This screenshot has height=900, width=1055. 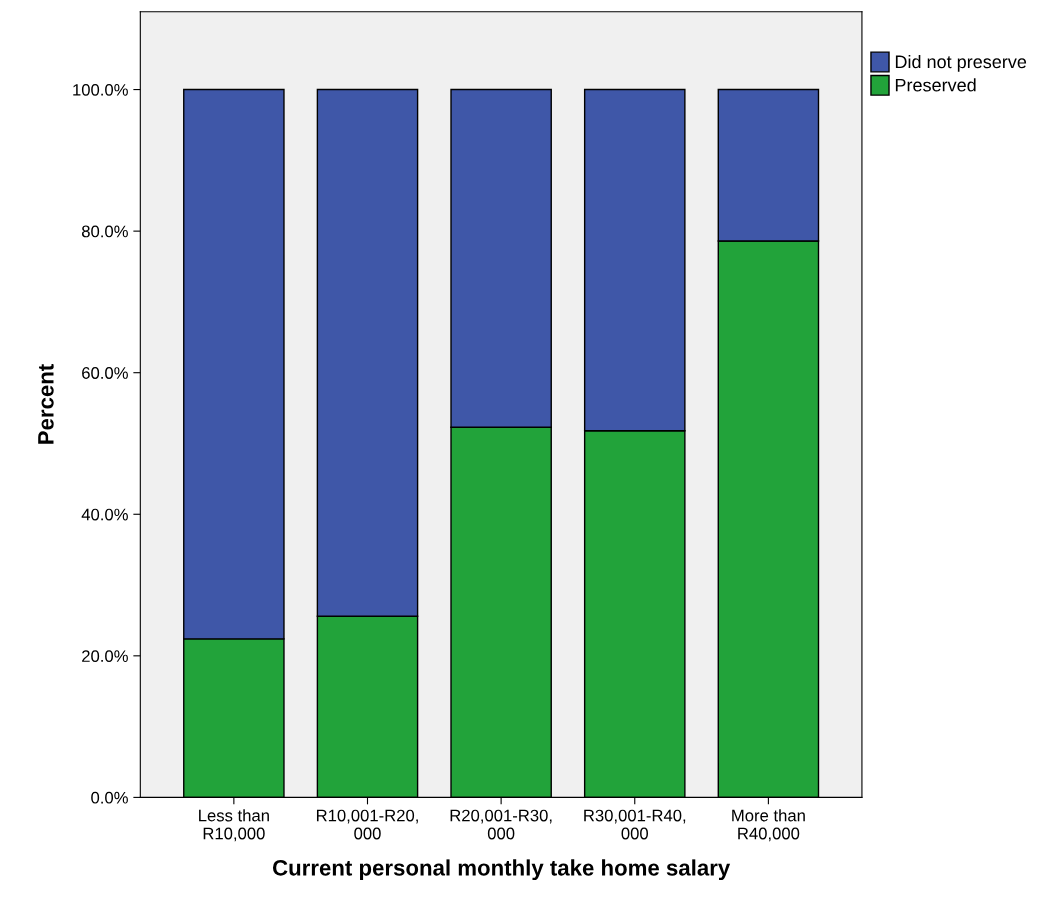 I want to click on y-tick-label: 20.0%, so click(x=105, y=656).